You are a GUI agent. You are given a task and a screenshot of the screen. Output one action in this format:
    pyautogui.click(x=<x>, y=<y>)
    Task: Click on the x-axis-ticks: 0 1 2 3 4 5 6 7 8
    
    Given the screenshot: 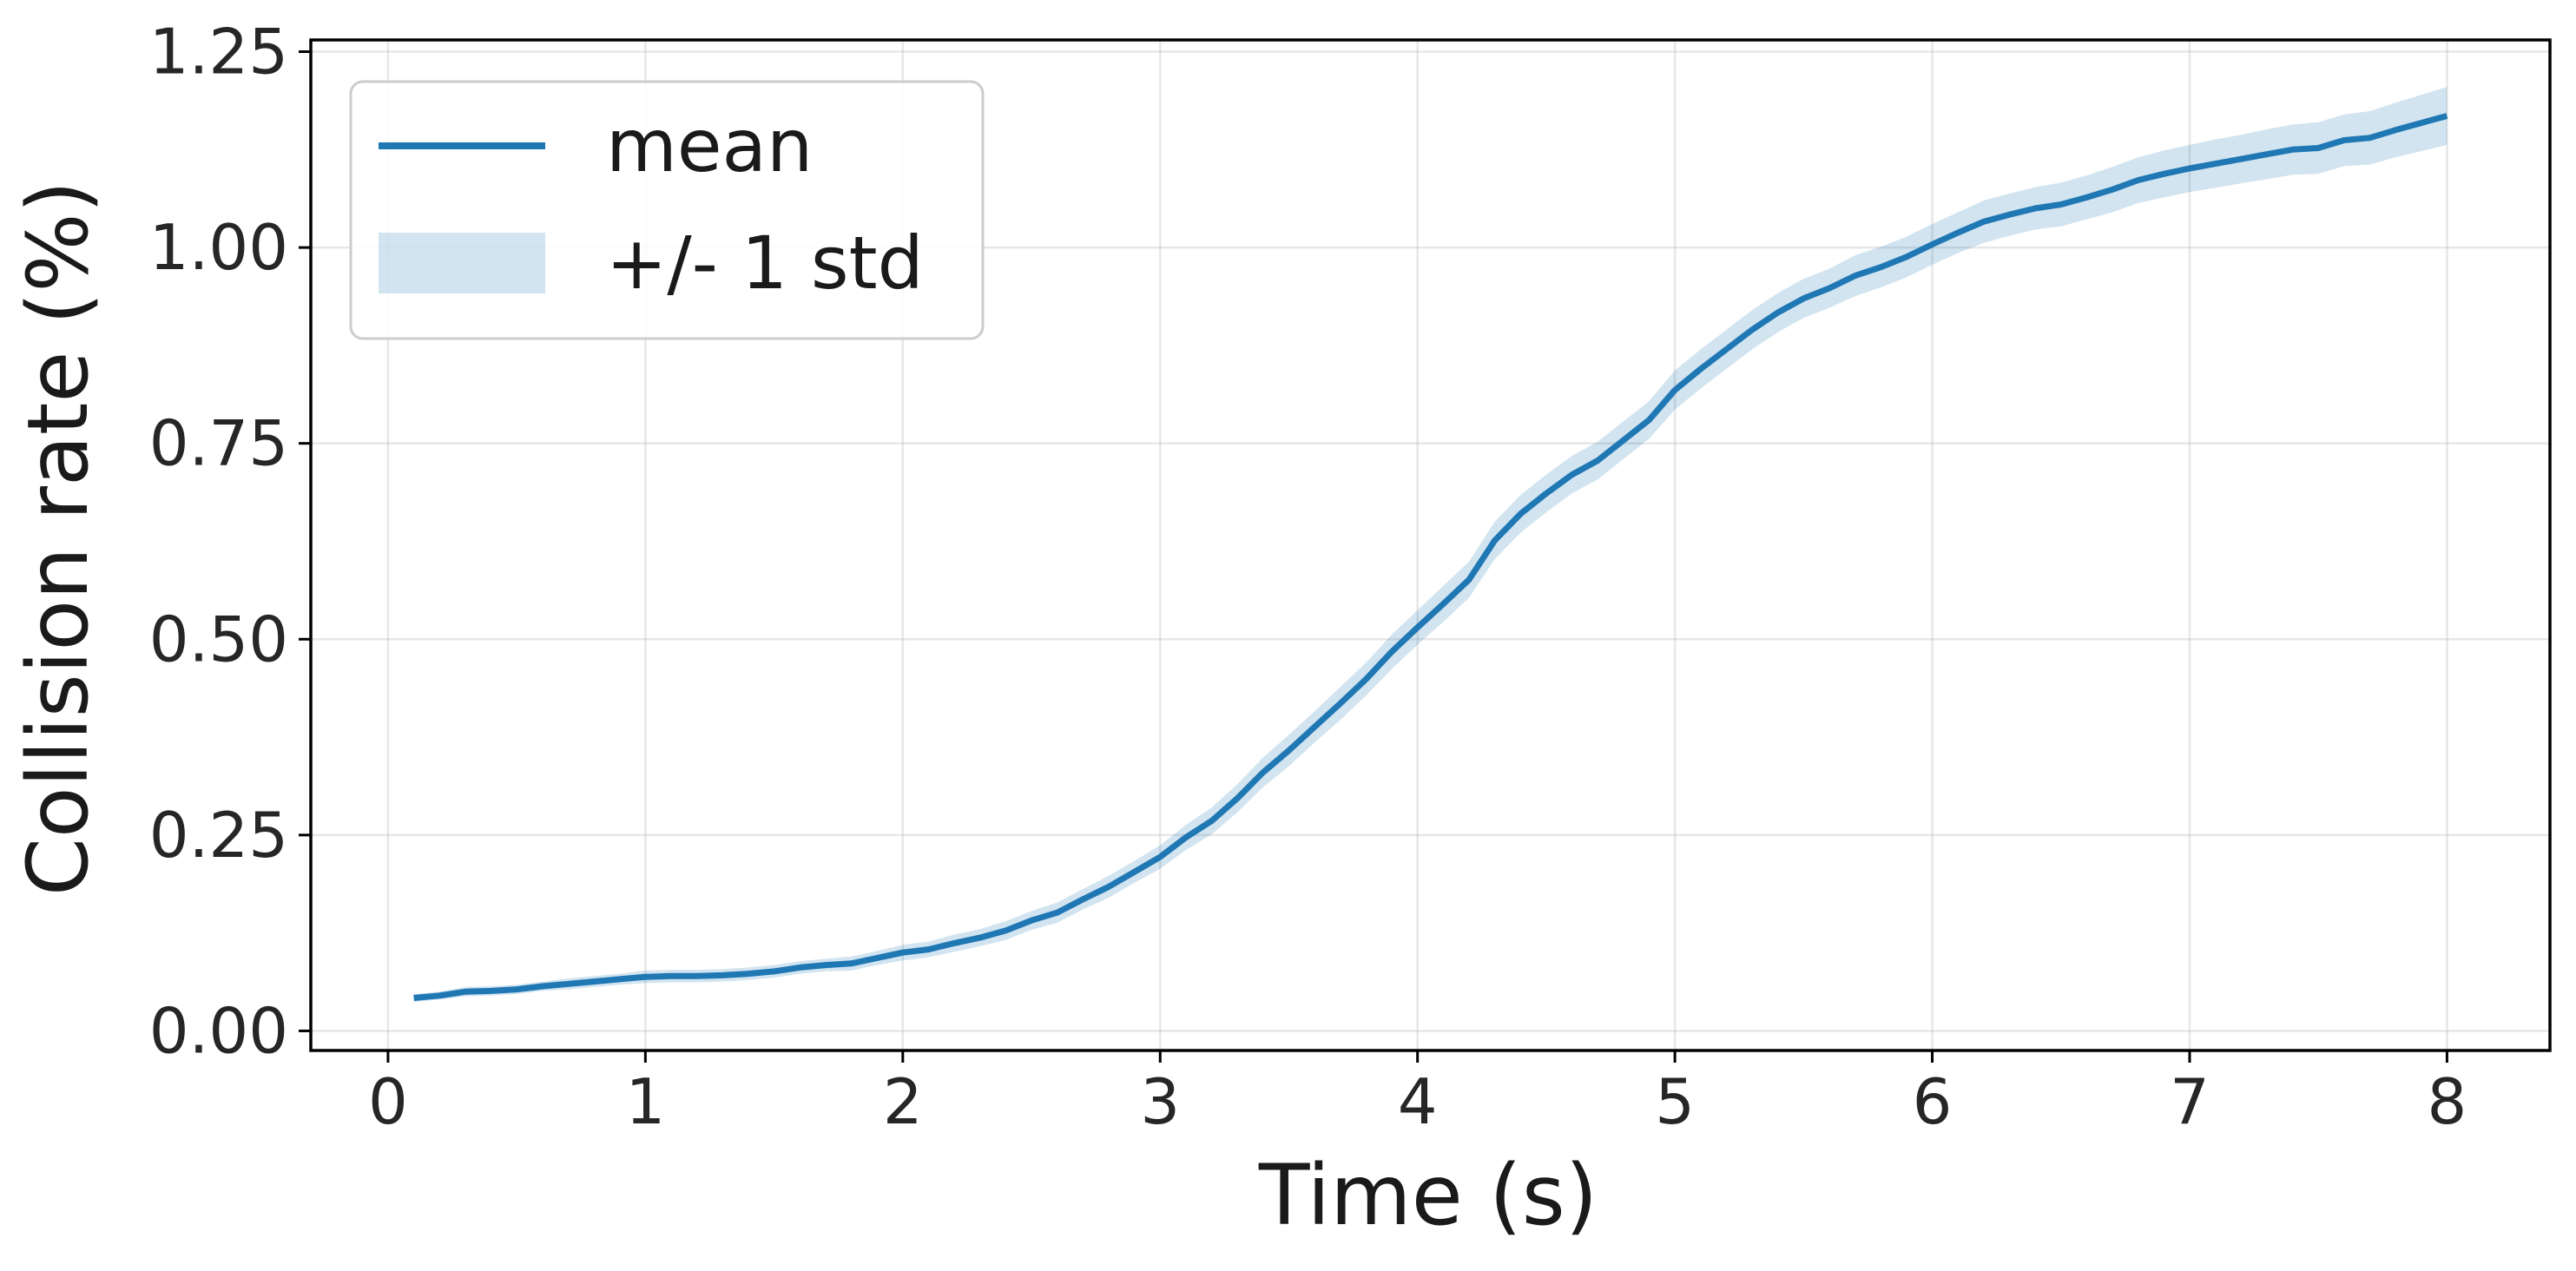 What is the action you would take?
    pyautogui.click(x=1417, y=1094)
    